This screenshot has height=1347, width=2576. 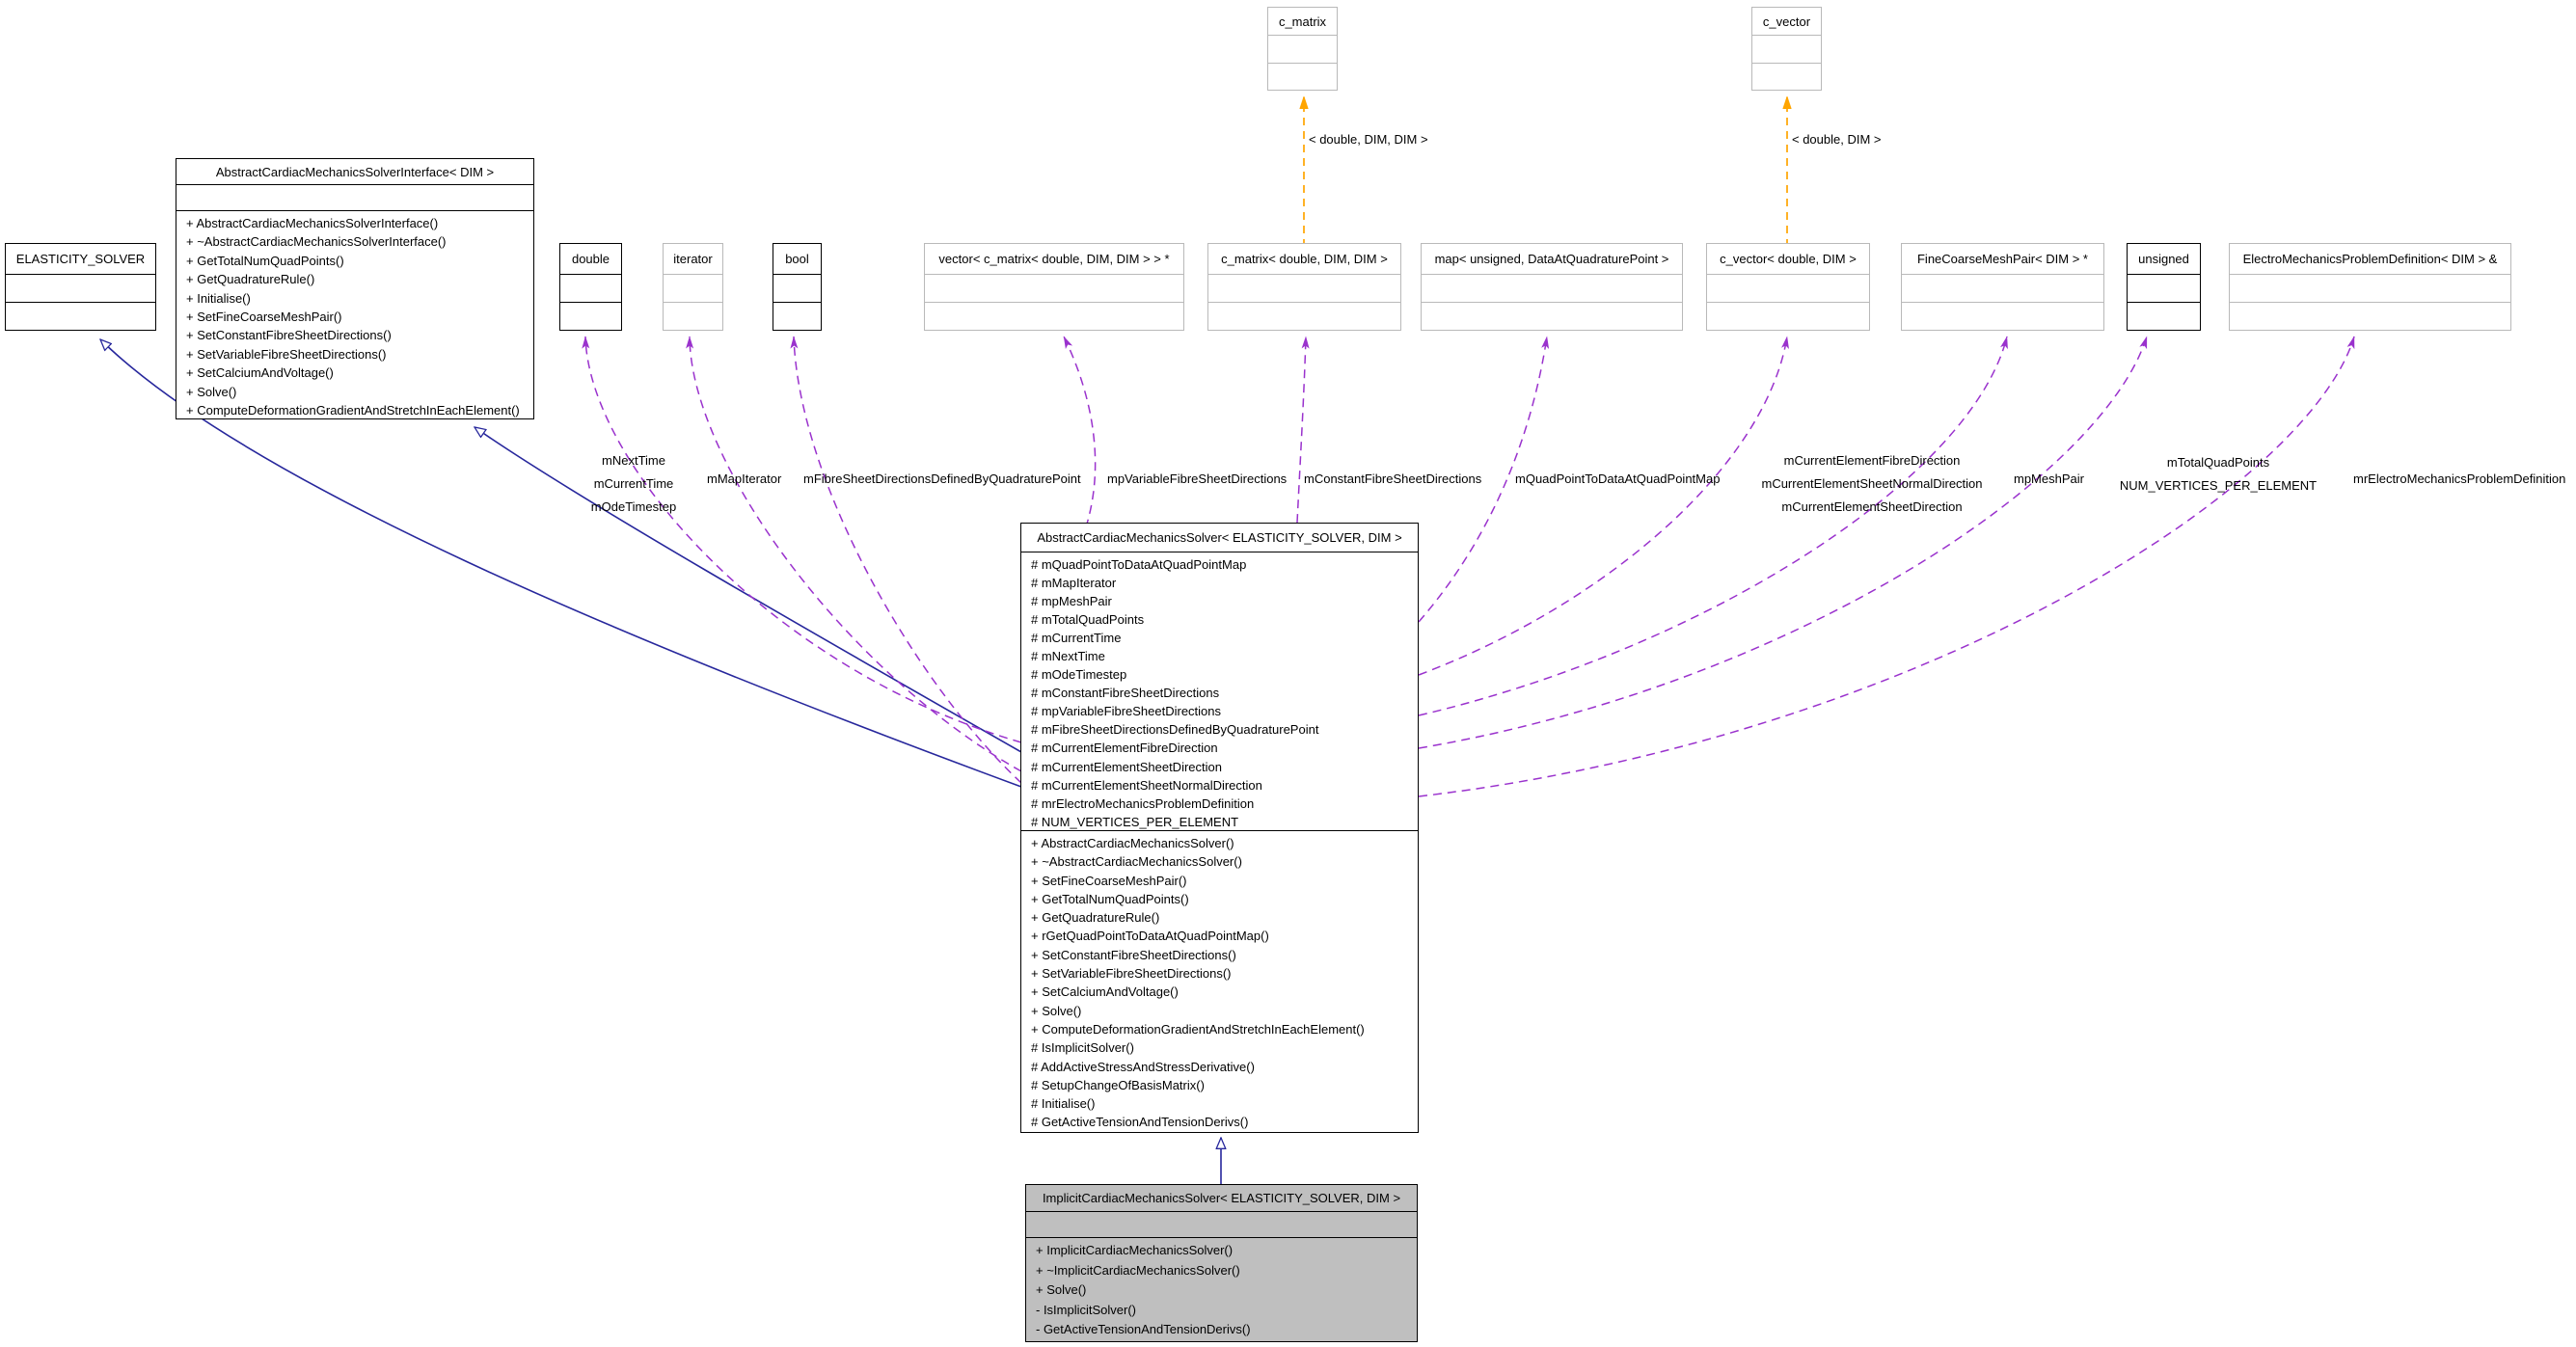 I want to click on method-row: - IsImplicitSolver(), so click(x=1086, y=1309).